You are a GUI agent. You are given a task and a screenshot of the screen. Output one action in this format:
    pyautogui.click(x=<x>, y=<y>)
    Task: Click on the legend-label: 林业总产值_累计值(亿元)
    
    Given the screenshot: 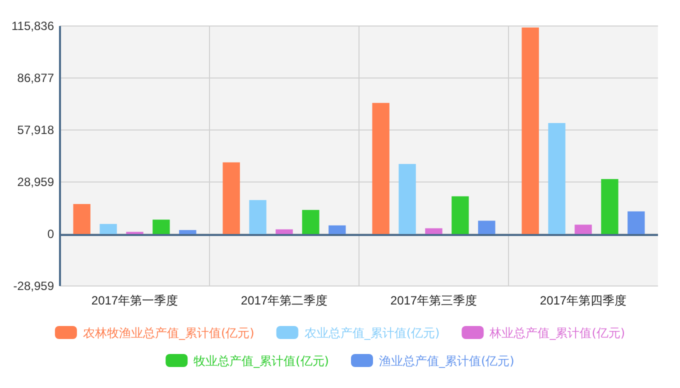 What is the action you would take?
    pyautogui.click(x=557, y=333)
    